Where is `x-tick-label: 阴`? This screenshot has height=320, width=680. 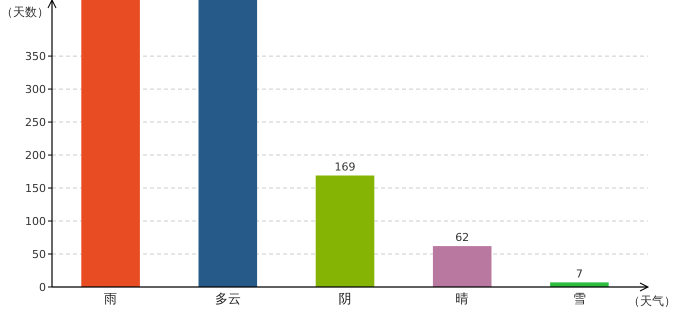 x-tick-label: 阴 is located at coordinates (345, 299).